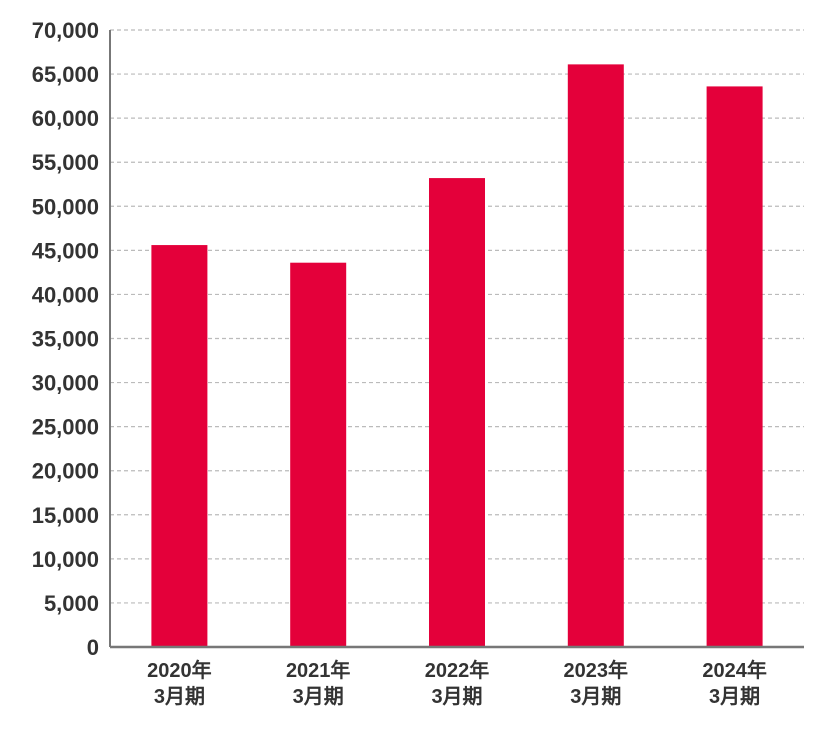 The height and width of the screenshot is (741, 817). I want to click on y-tick-label: 40,000, so click(65, 294).